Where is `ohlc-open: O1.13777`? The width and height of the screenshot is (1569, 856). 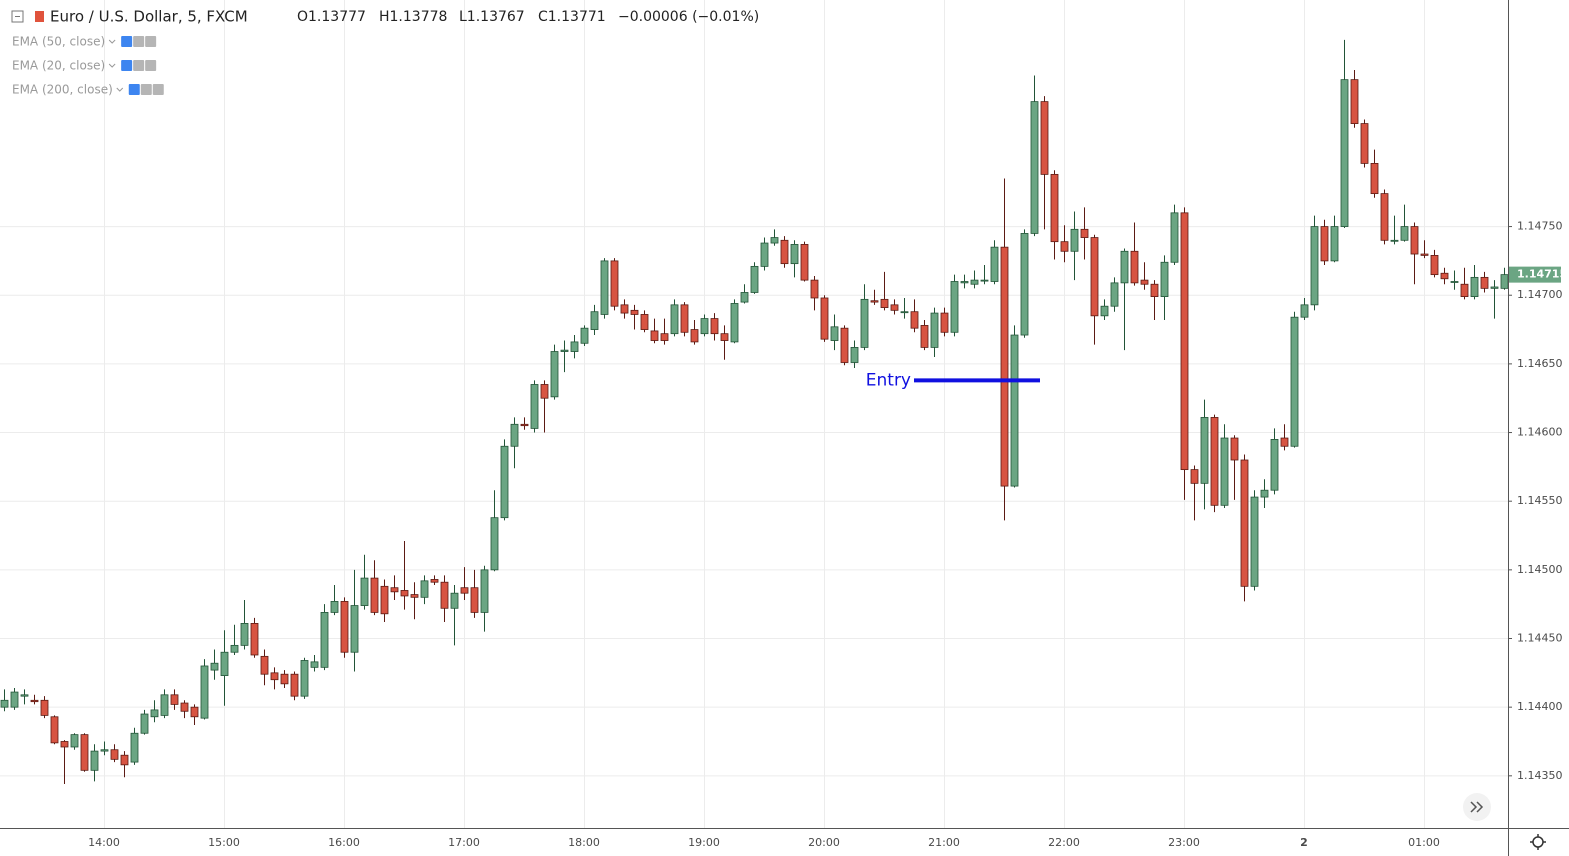 ohlc-open: O1.13777 is located at coordinates (331, 17).